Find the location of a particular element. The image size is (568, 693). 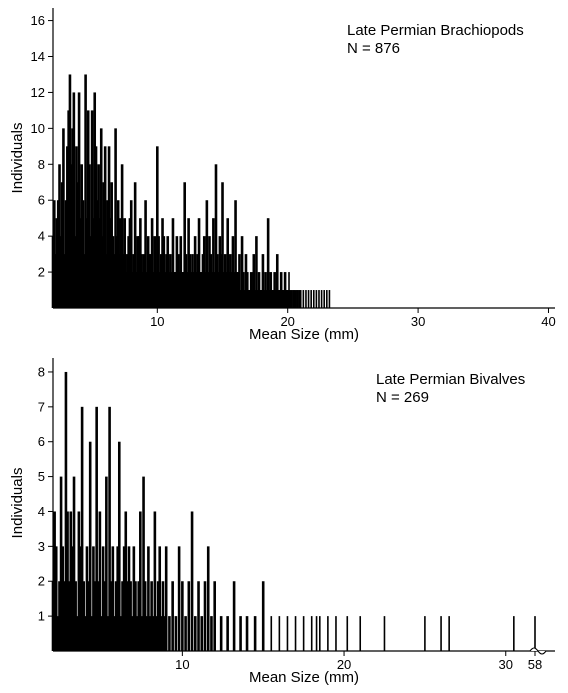

bivalve-y-tick-label: 3 is located at coordinates (41, 546).